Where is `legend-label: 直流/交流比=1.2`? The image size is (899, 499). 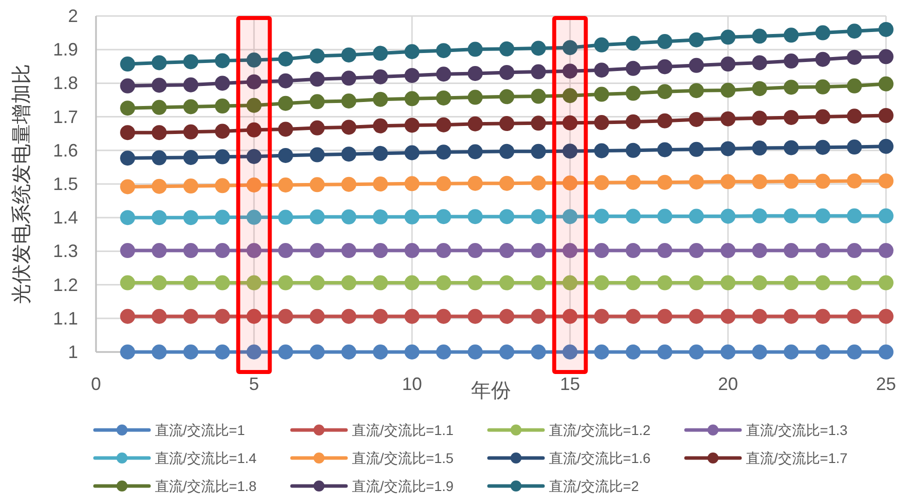 legend-label: 直流/交流比=1.2 is located at coordinates (600, 430).